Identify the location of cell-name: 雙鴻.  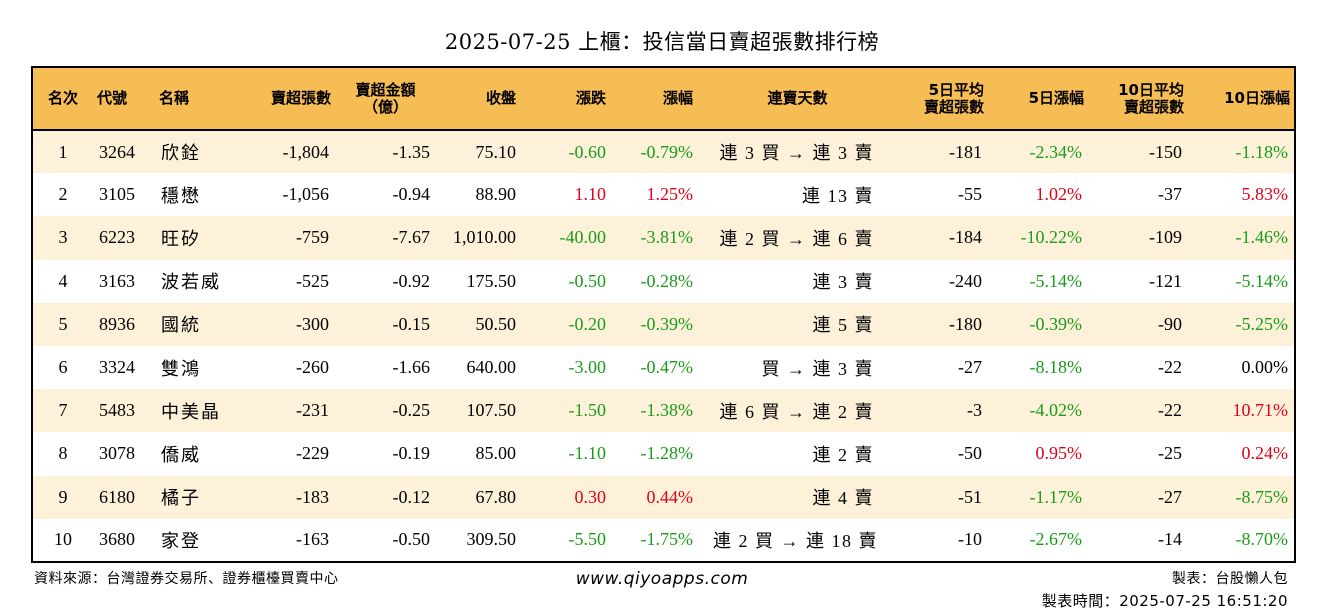
(181, 368).